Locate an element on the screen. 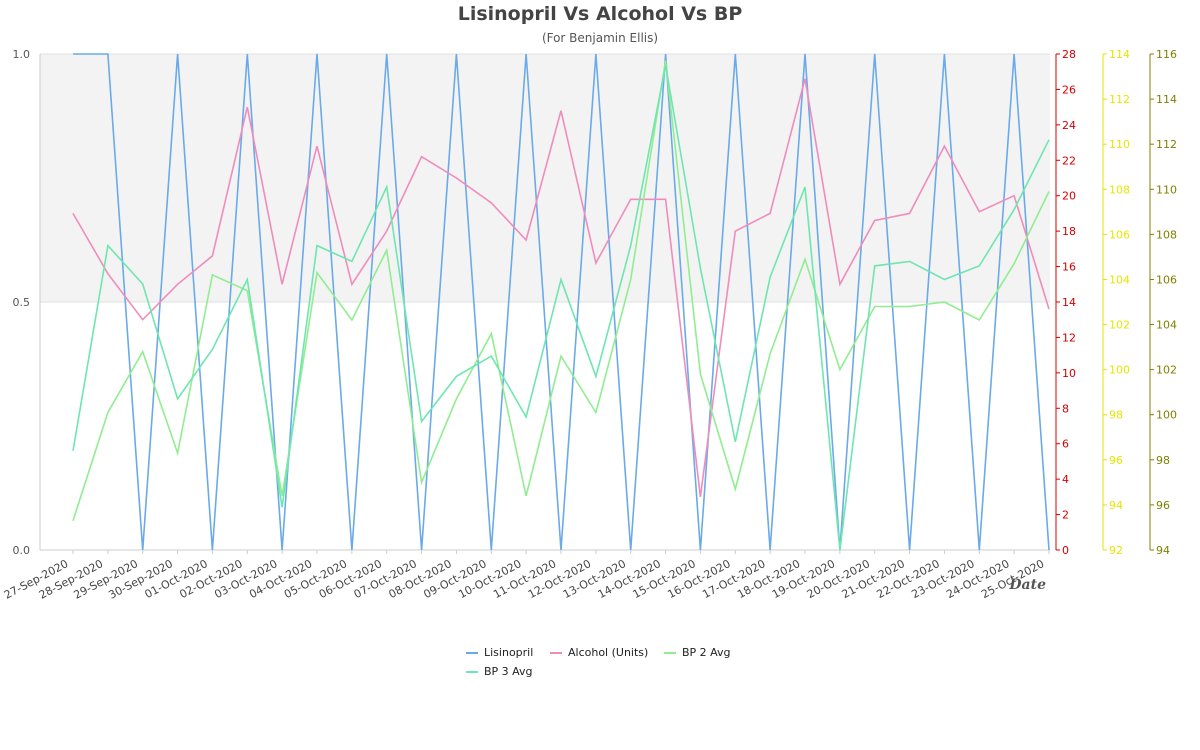 The height and width of the screenshot is (750, 1200). chart-subtitle: (For Benjamin Ellis) is located at coordinates (600, 38).